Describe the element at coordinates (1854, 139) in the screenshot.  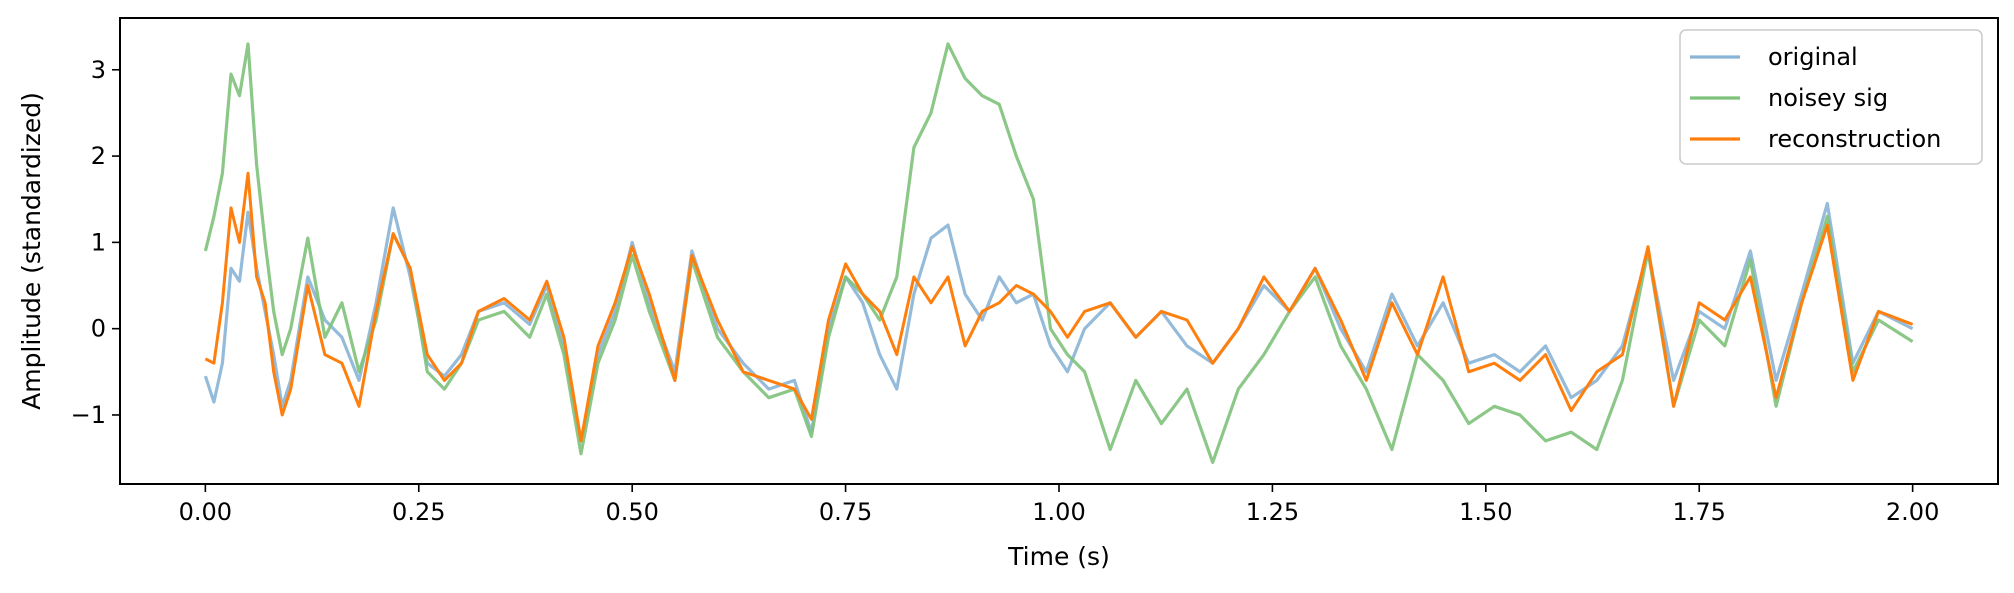
I see `legend-label: reconstruction` at that location.